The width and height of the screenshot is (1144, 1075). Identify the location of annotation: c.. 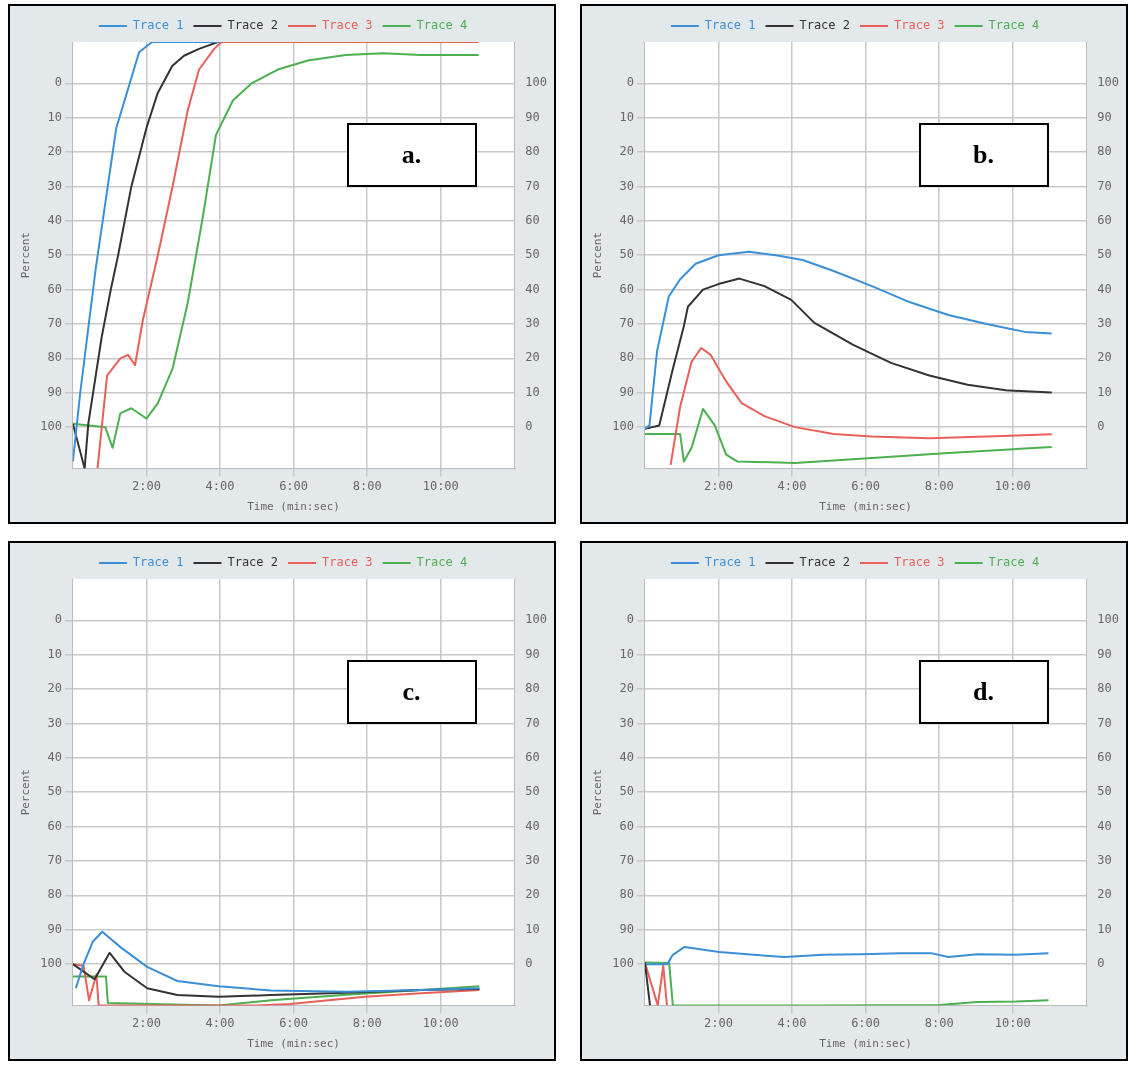
(411, 692).